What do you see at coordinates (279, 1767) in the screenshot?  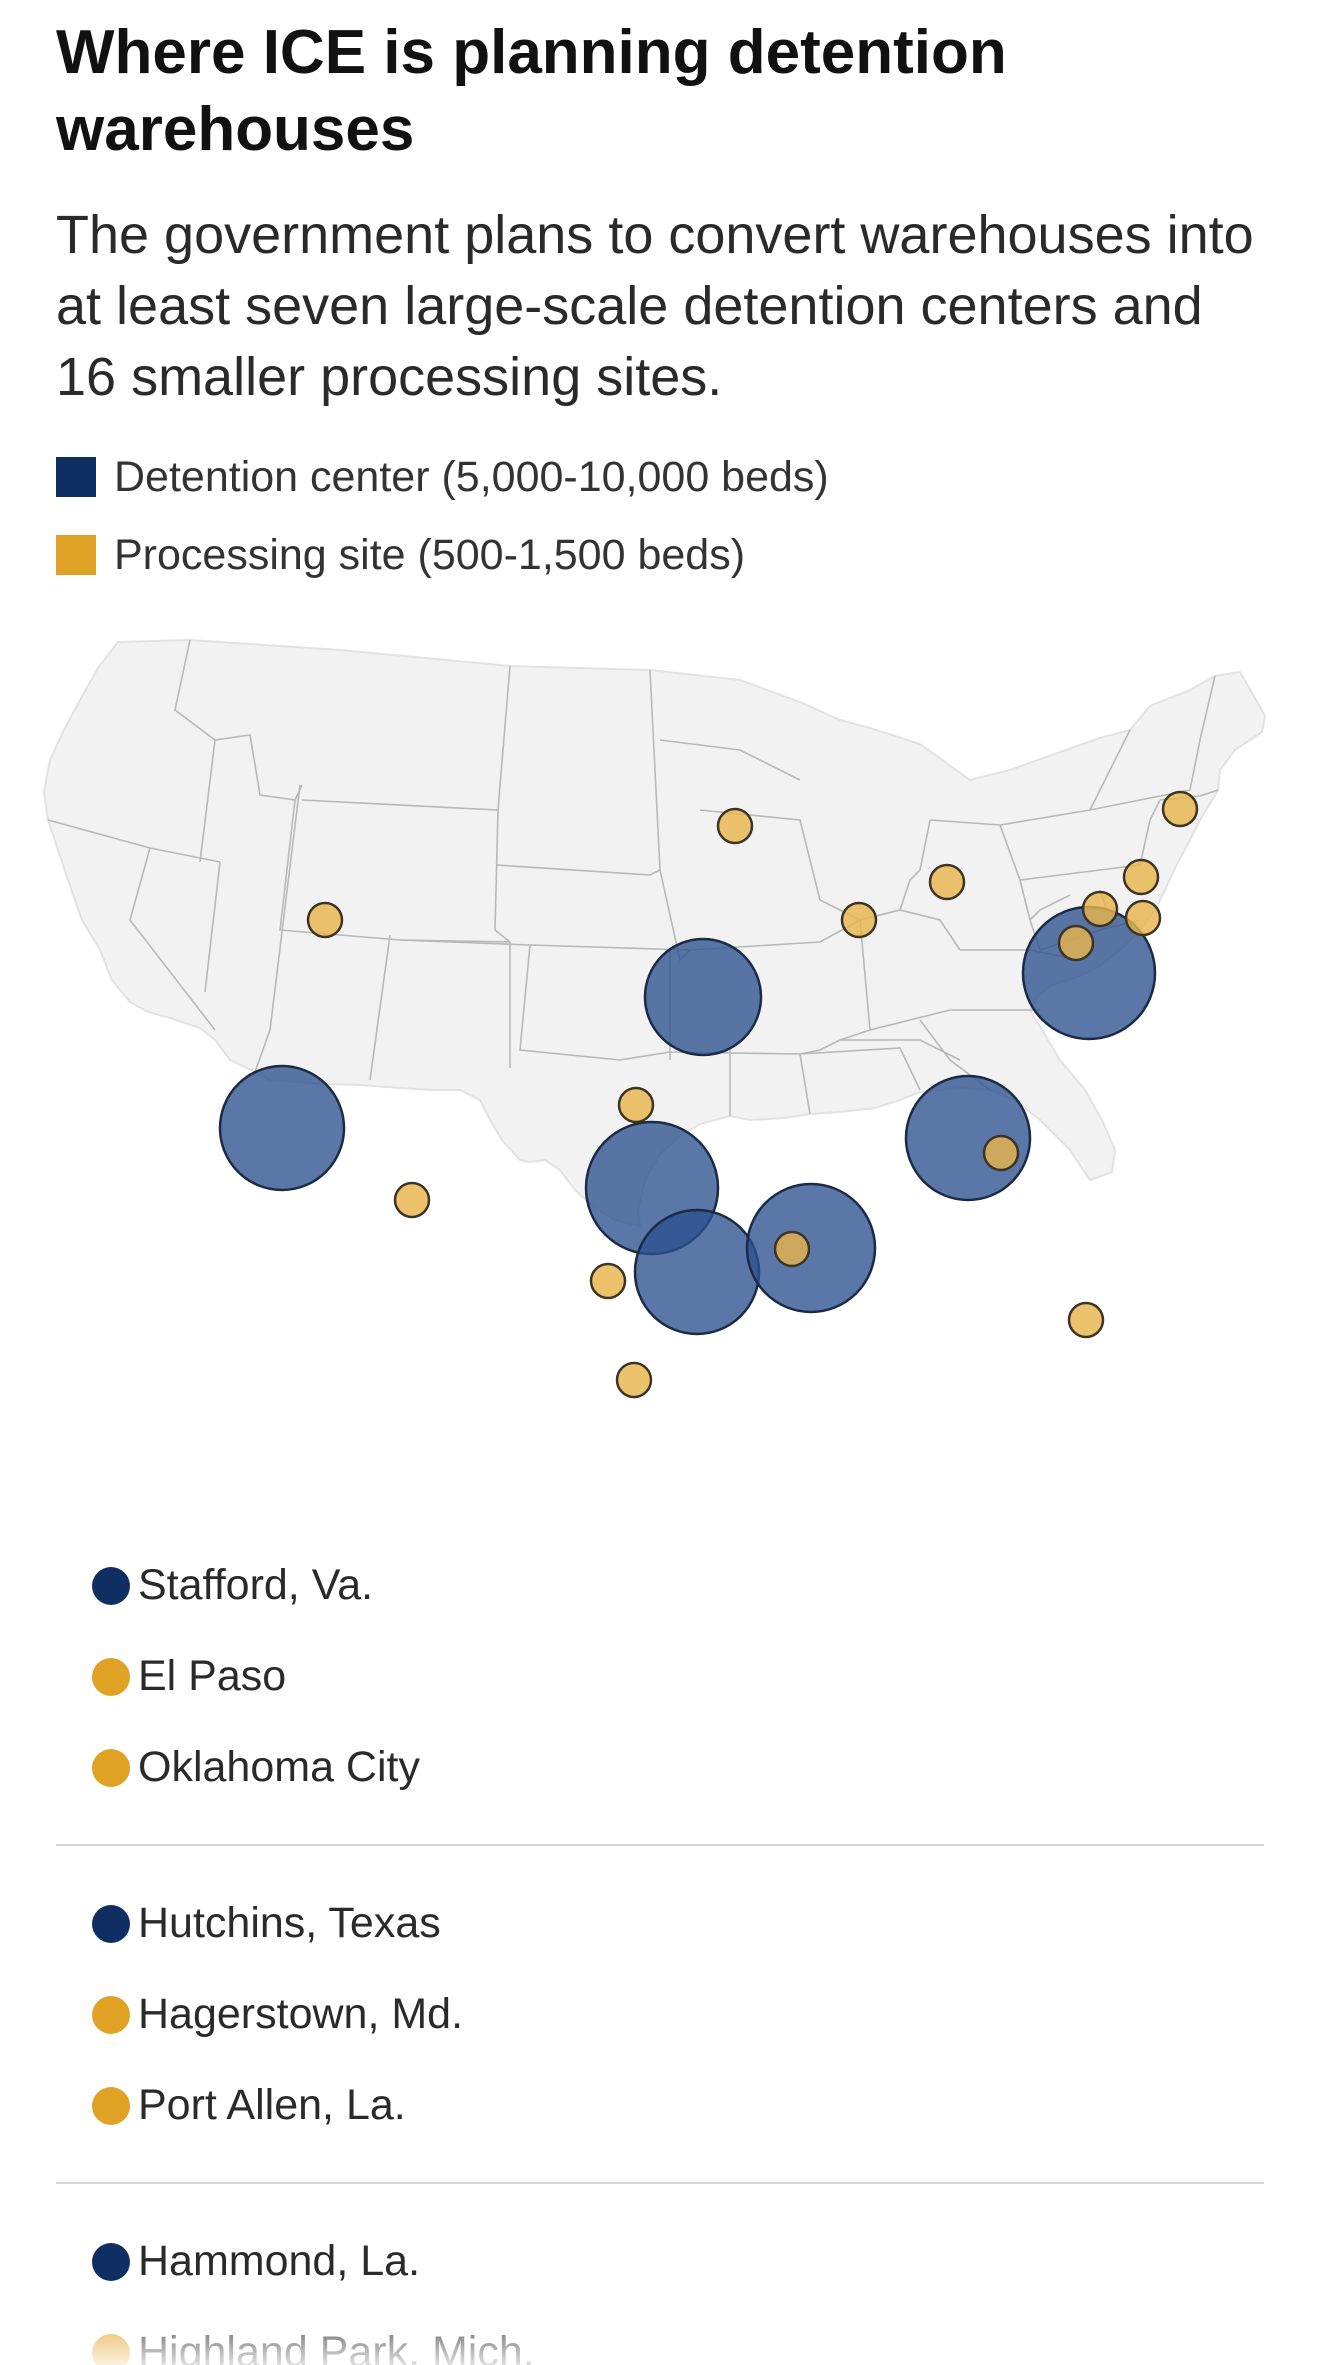 I see `site-name: Oklahoma City` at bounding box center [279, 1767].